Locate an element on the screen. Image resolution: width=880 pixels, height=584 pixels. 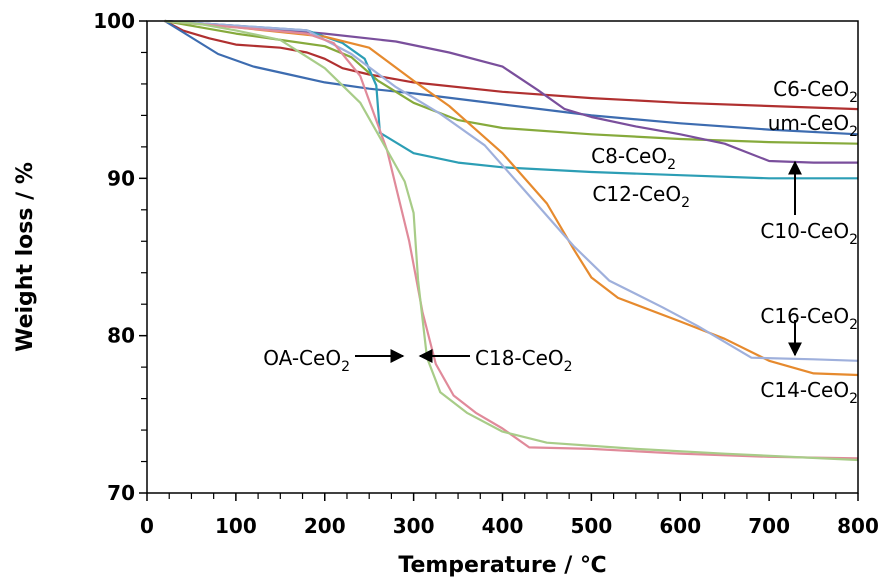
label-oa-ceo2: OA-CeO2 is located at coordinates (306, 360).